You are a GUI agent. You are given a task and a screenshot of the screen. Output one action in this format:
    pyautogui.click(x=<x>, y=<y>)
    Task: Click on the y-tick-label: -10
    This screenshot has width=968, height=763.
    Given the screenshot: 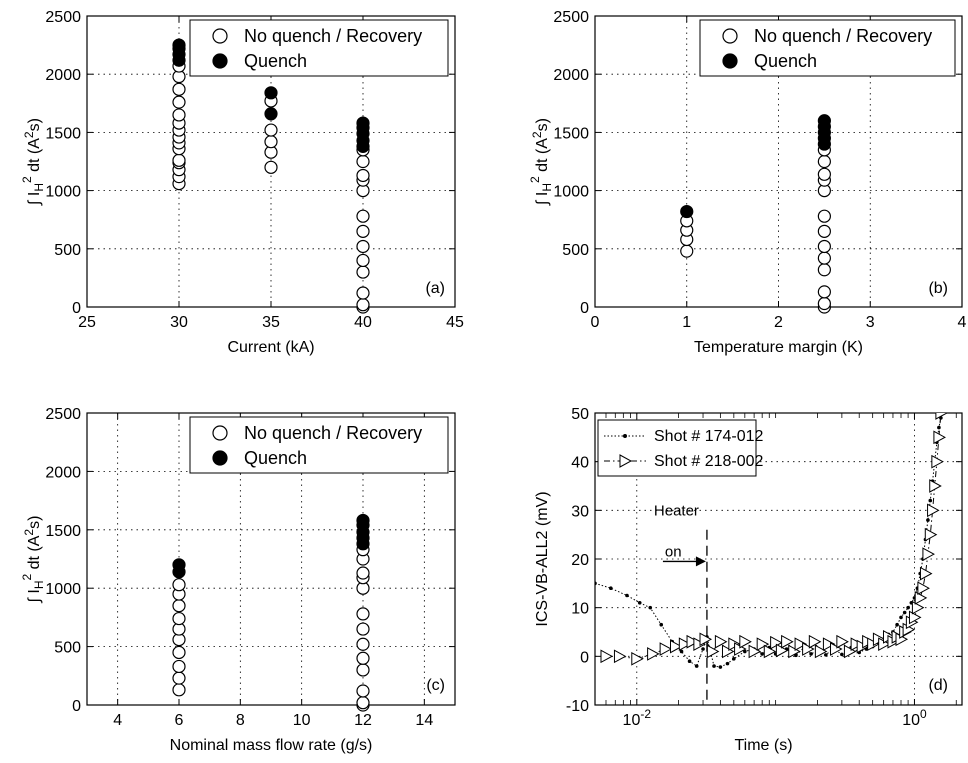 What is the action you would take?
    pyautogui.click(x=577, y=706)
    